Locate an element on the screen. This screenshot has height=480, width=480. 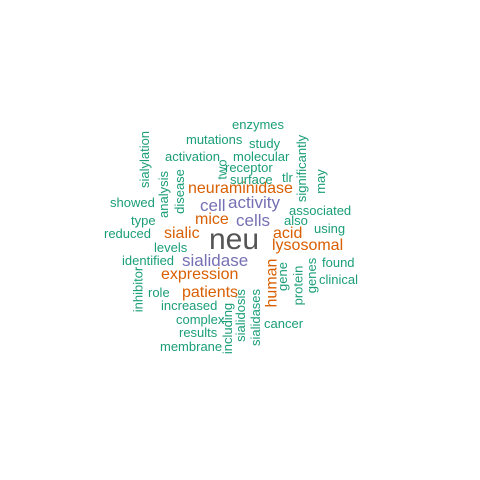
word-activation: activation is located at coordinates (192, 156).